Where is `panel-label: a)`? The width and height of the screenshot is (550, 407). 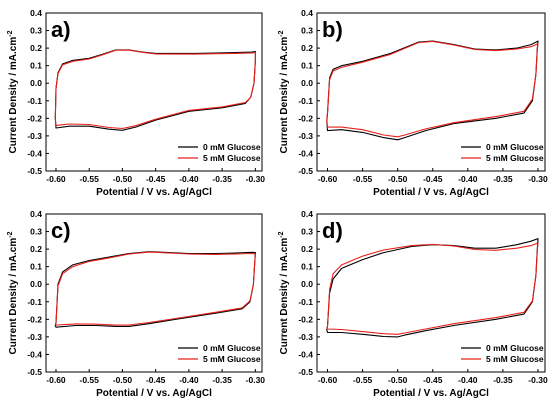 panel-label: a) is located at coordinates (61, 29).